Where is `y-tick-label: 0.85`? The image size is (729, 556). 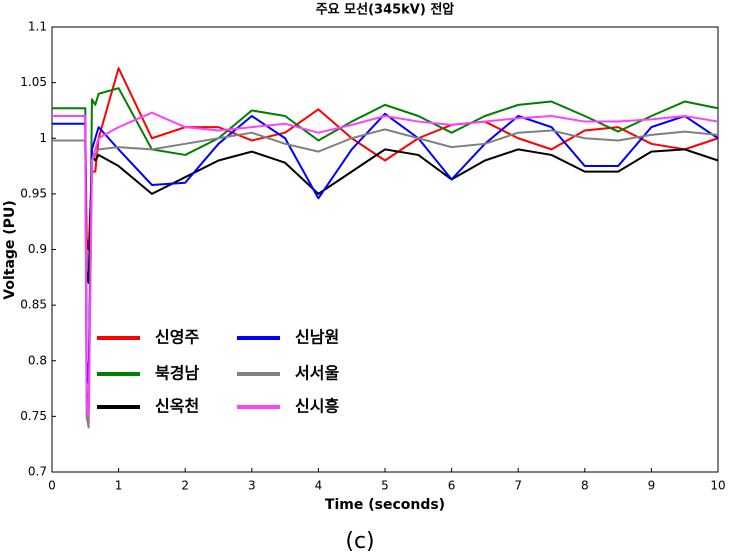 y-tick-label: 0.85 is located at coordinates (33, 305).